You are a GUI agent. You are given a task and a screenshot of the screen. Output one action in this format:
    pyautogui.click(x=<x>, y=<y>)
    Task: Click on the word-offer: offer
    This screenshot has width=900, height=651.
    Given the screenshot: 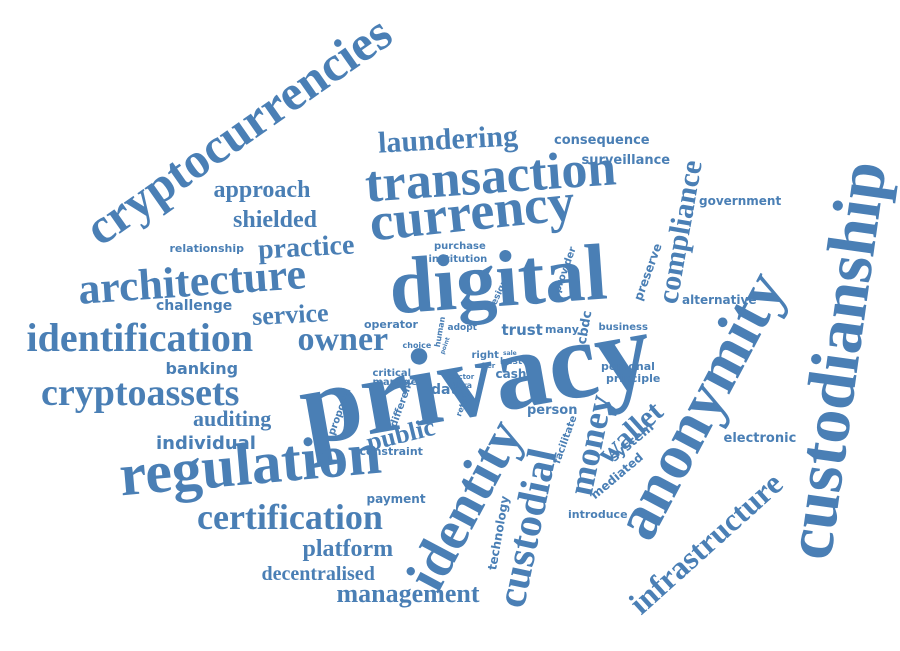 What is the action you would take?
    pyautogui.click(x=486, y=365)
    